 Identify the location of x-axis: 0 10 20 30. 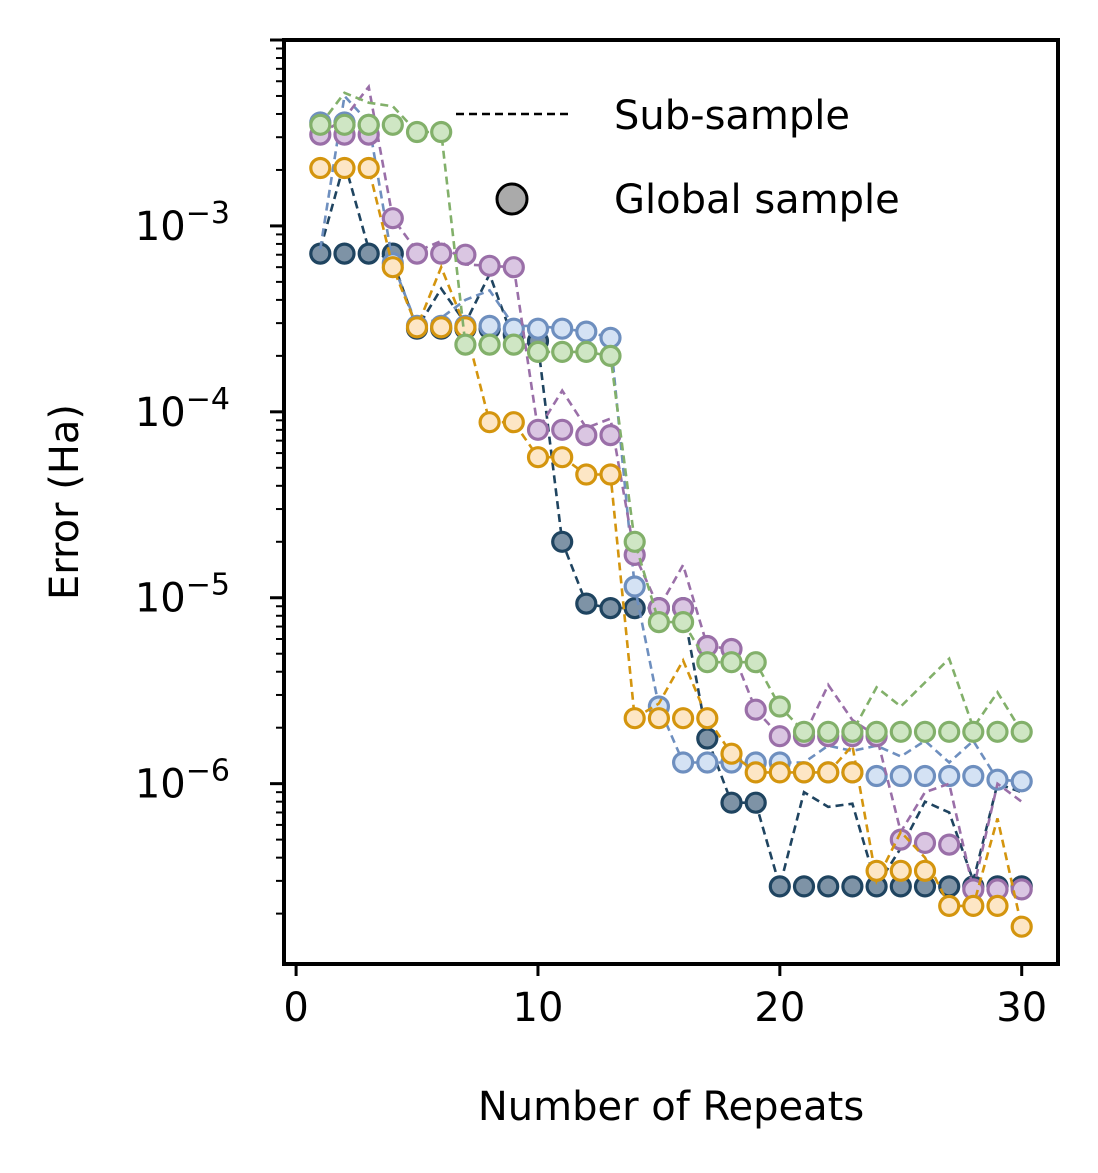
(665, 997).